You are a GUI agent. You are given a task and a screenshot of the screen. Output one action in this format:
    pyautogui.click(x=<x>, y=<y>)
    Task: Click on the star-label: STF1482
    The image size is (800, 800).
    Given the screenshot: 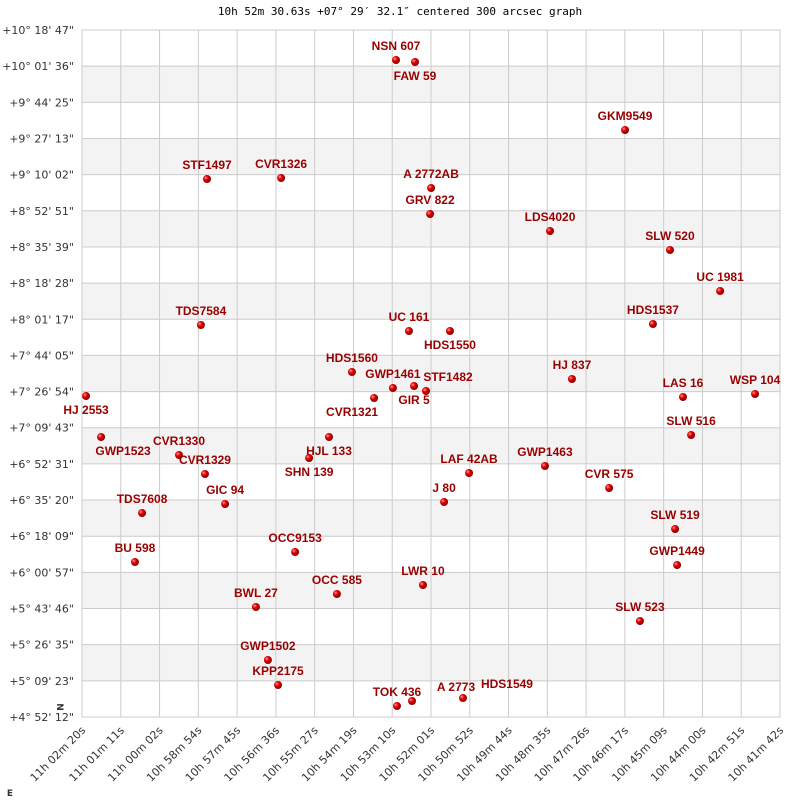 What is the action you would take?
    pyautogui.click(x=448, y=377)
    